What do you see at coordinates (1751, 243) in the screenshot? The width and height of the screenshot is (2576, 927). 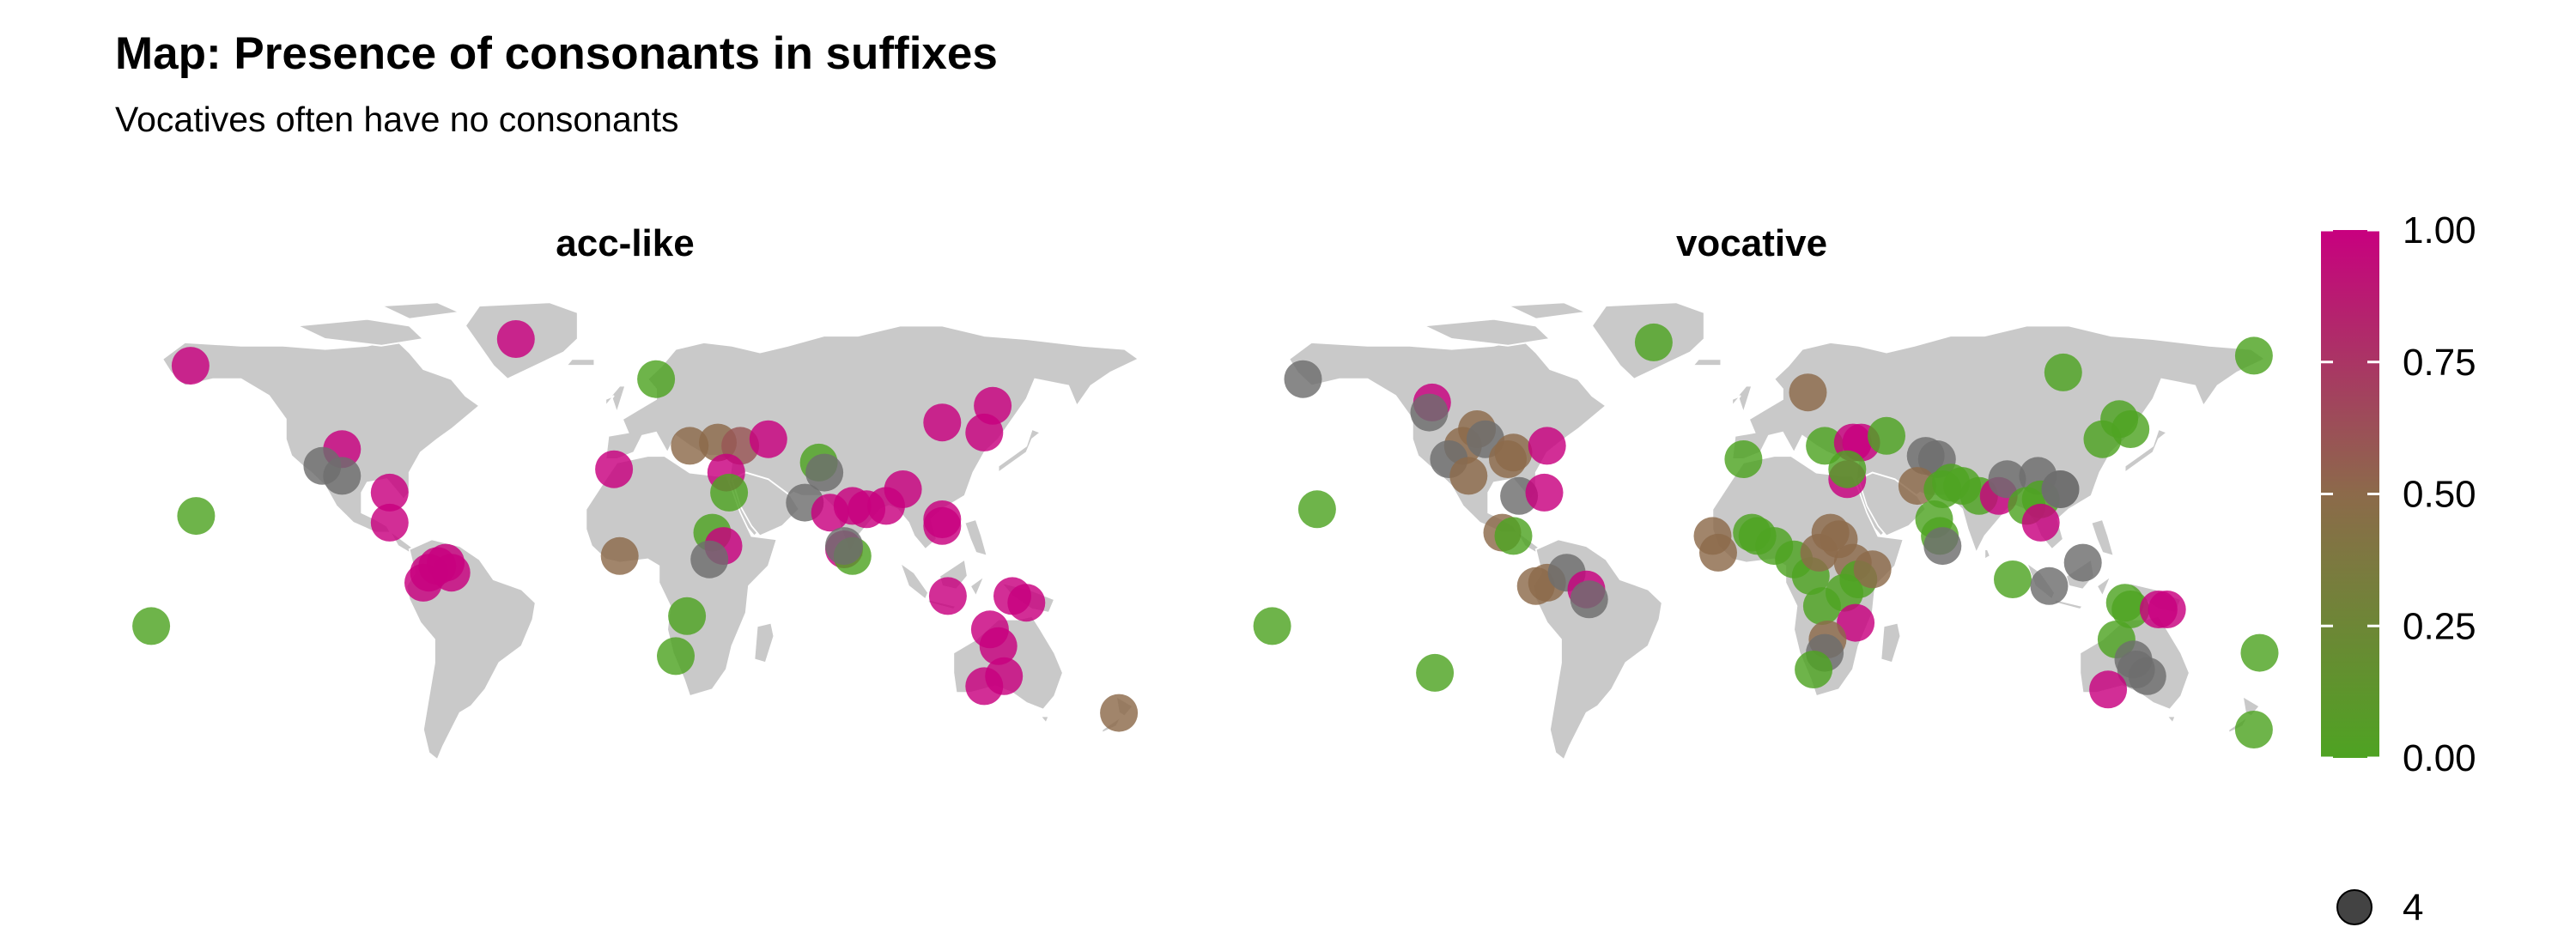 I see `panel-title-vocative: vocative` at bounding box center [1751, 243].